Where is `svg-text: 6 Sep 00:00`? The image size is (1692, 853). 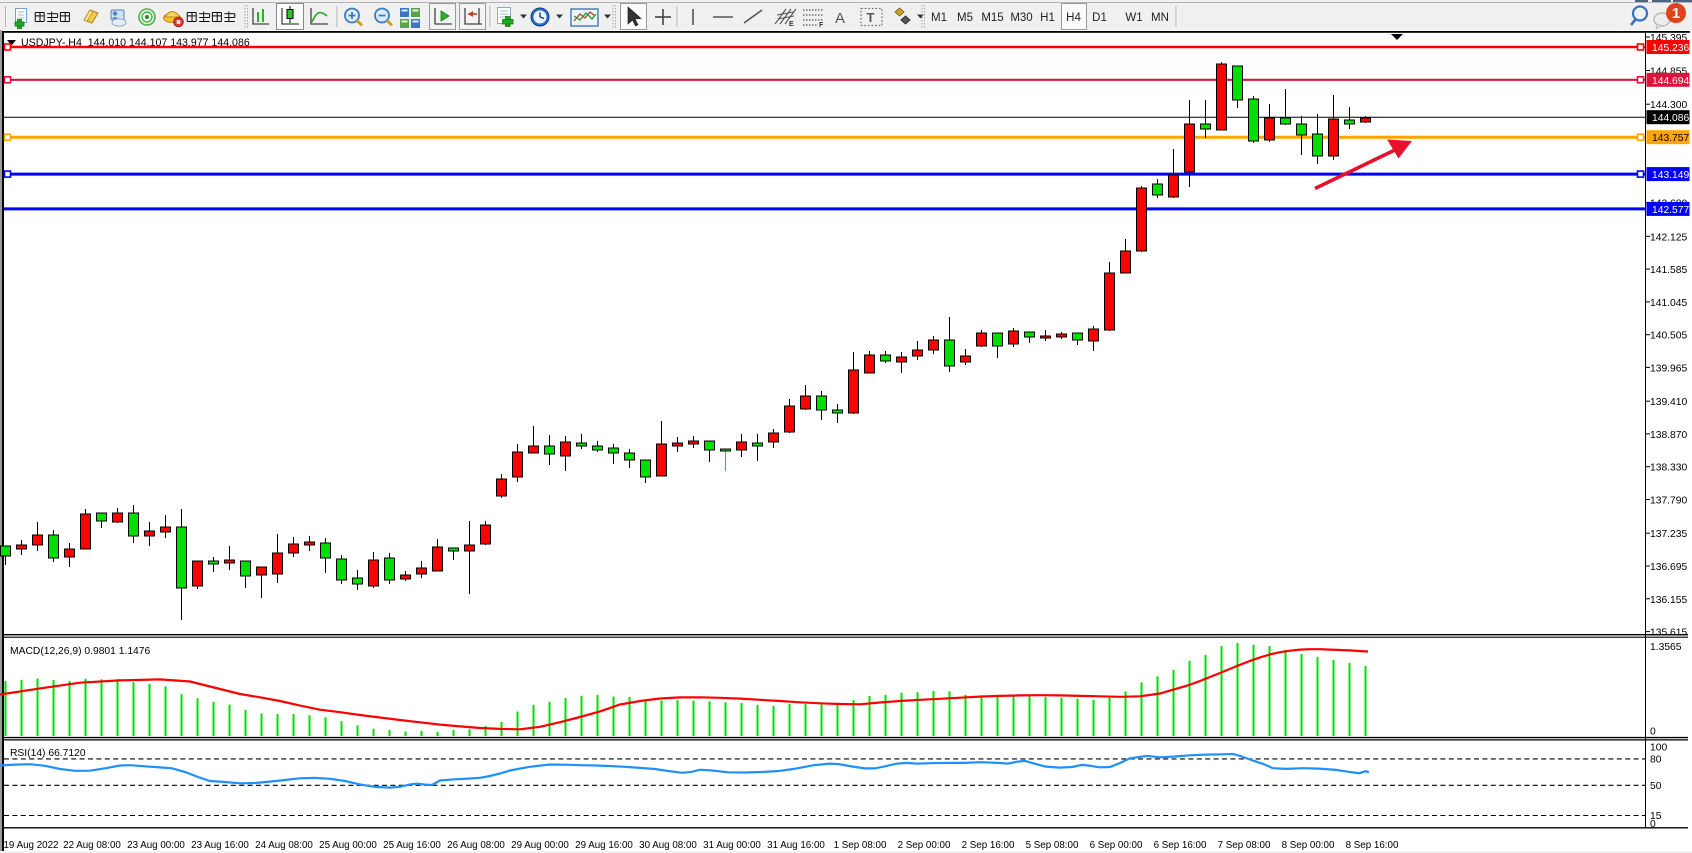
svg-text: 6 Sep 00:00 is located at coordinates (1116, 845).